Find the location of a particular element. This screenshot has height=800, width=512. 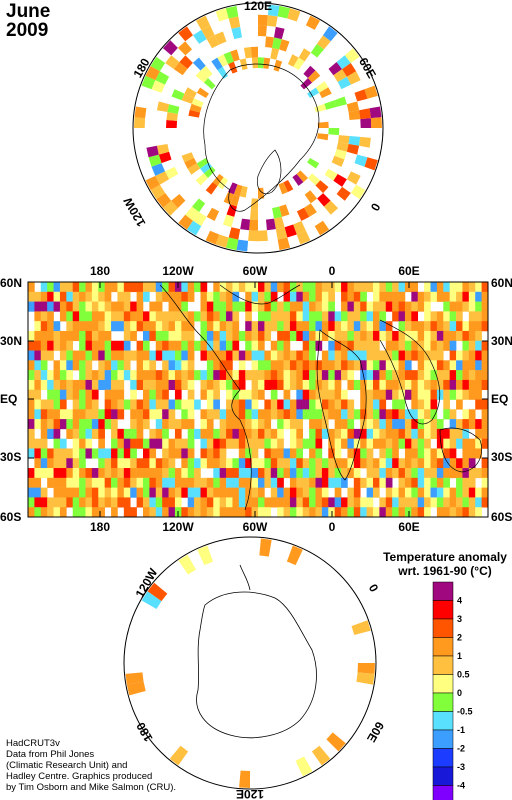

legend-level-label: 0 is located at coordinates (459, 693).